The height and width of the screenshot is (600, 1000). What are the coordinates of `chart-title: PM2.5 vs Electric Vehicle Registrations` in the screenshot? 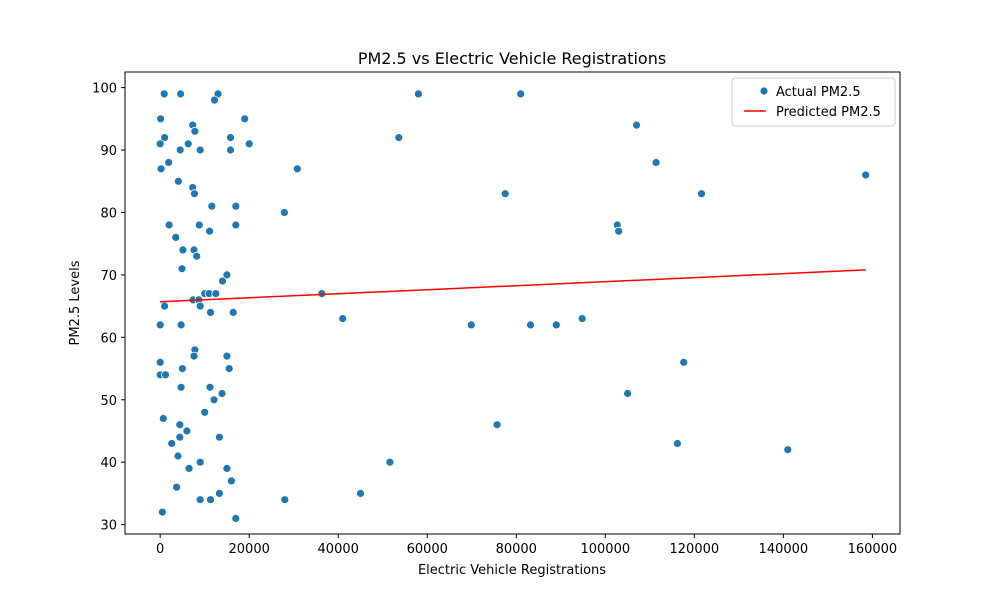 It's located at (512, 58).